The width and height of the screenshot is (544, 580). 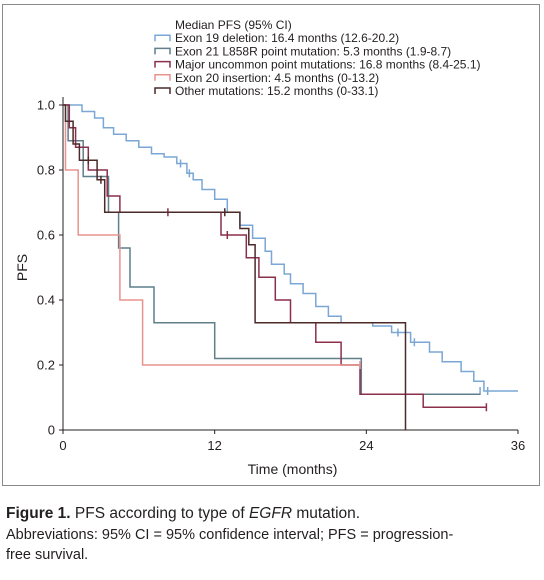 What do you see at coordinates (46, 365) in the screenshot?
I see `y-tick-label: 0.2` at bounding box center [46, 365].